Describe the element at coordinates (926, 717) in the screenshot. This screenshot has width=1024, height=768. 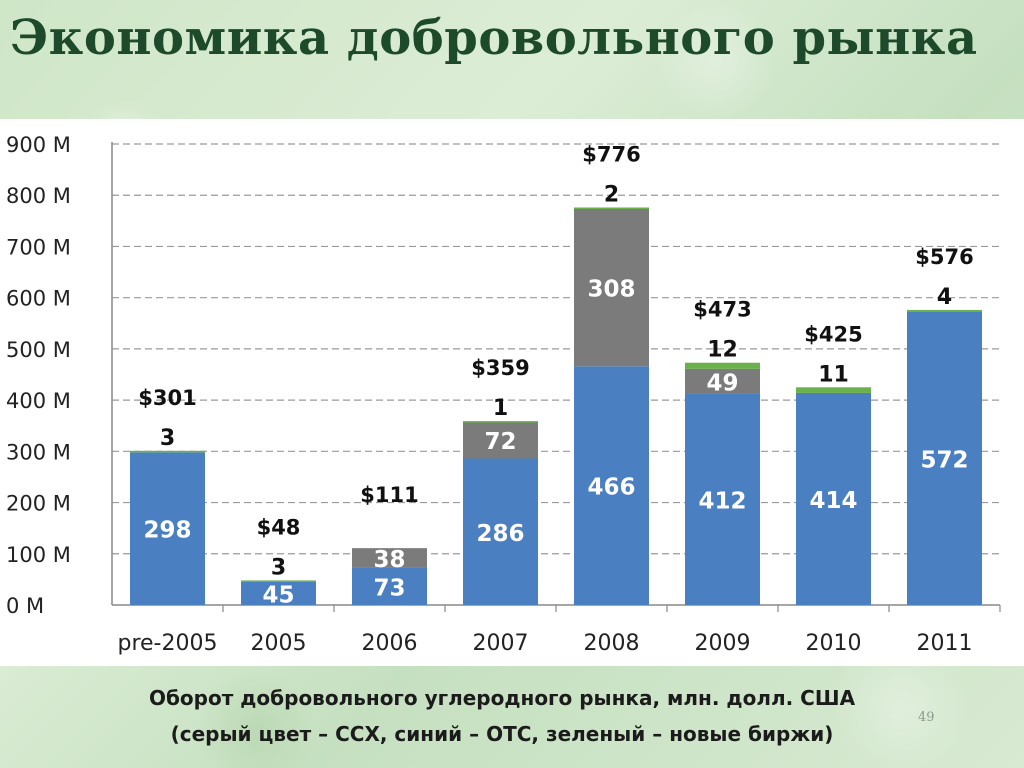
I see `page-number: 49` at that location.